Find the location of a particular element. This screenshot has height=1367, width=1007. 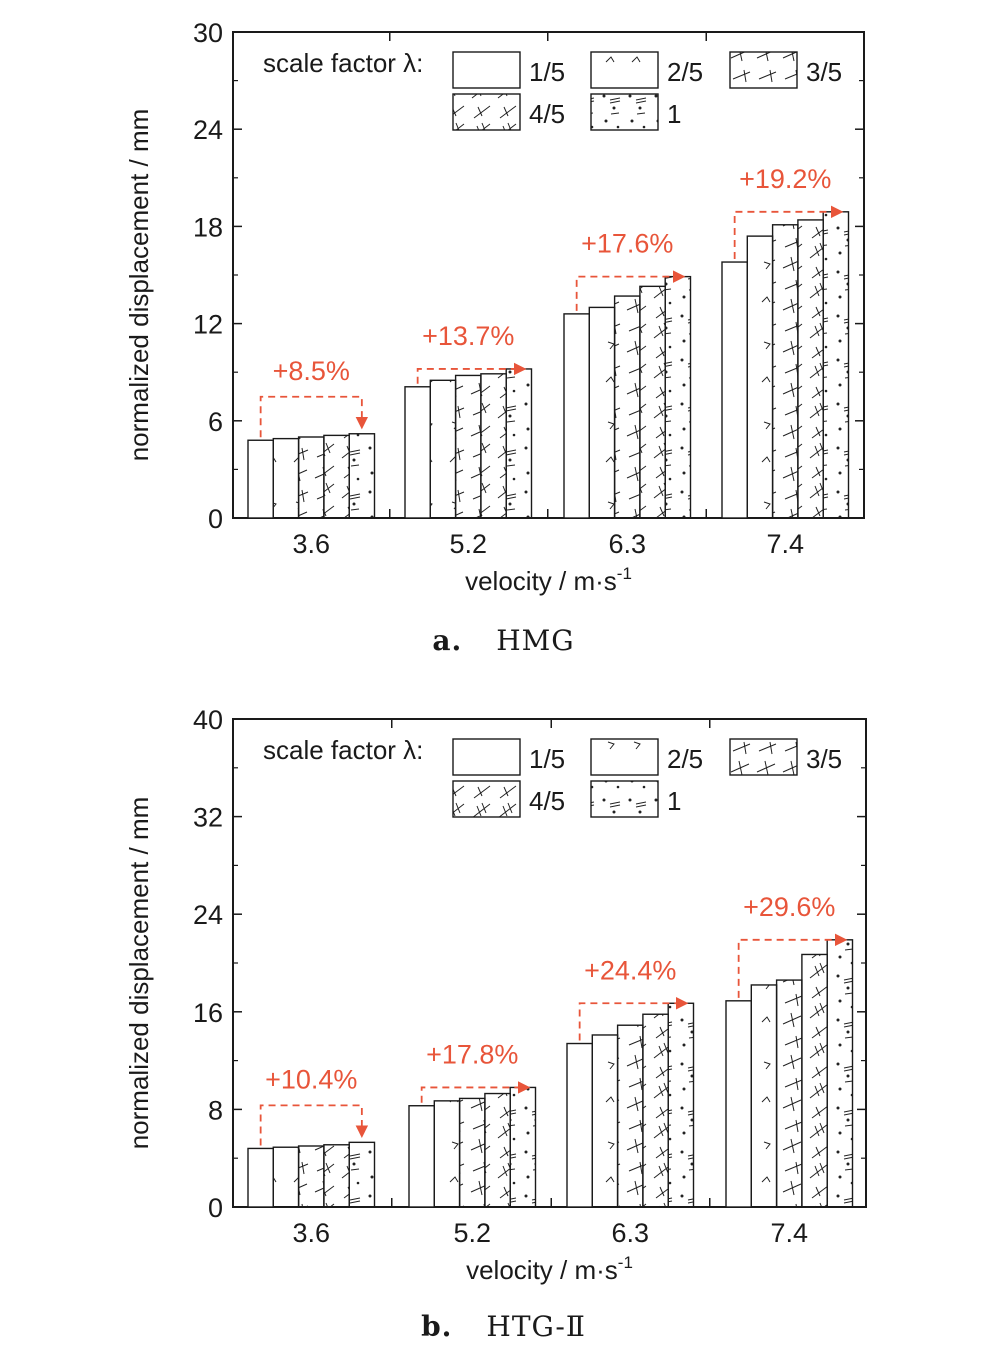

legend-item-1-5: 1/5 is located at coordinates (508, 757).